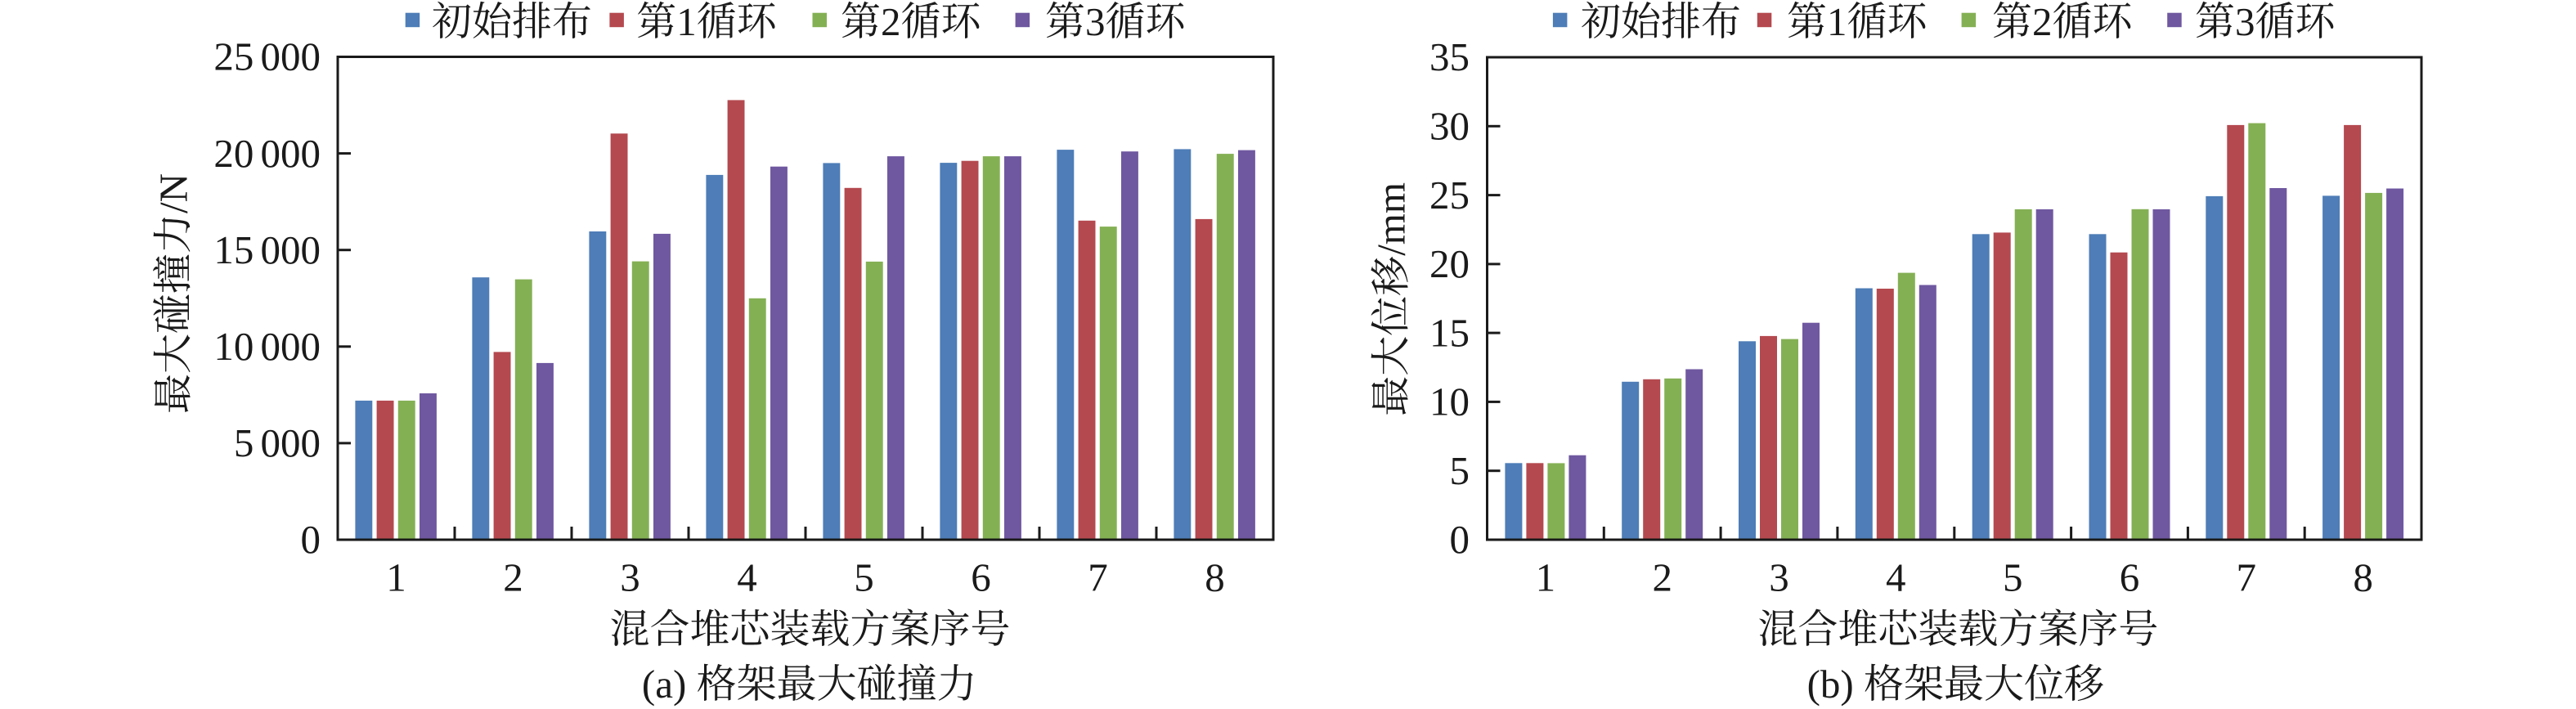  I want to click on svg-text: 10 000, so click(267, 347).